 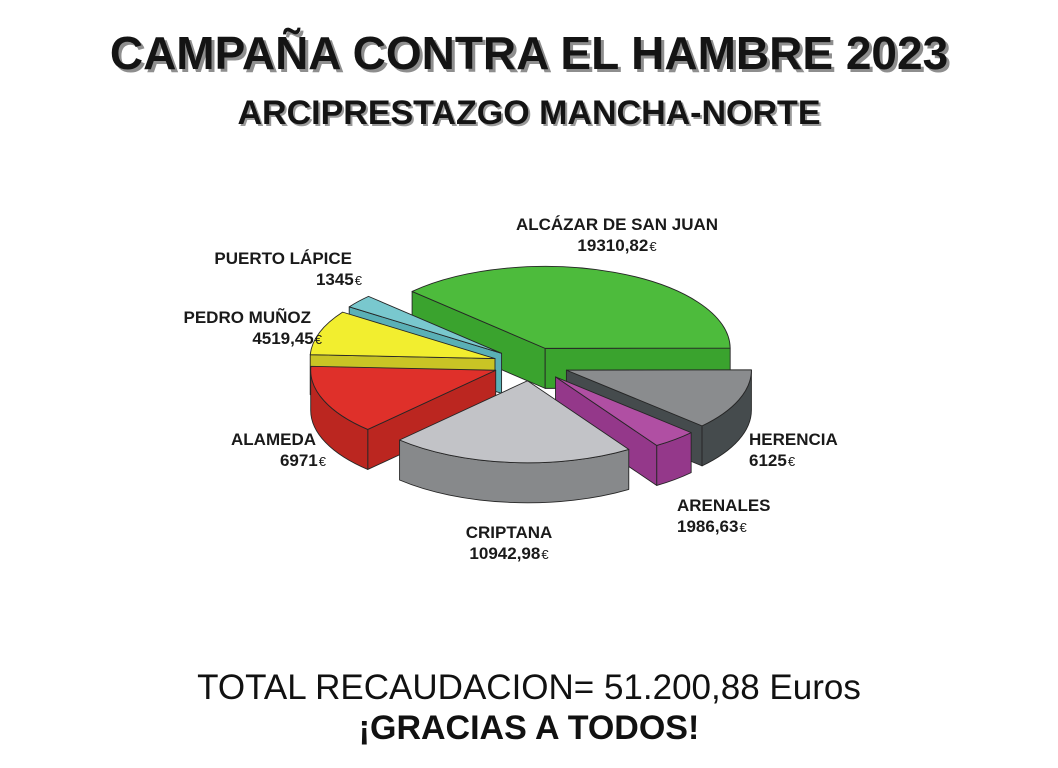 I want to click on value-label: 1986,63€, so click(x=742, y=527).